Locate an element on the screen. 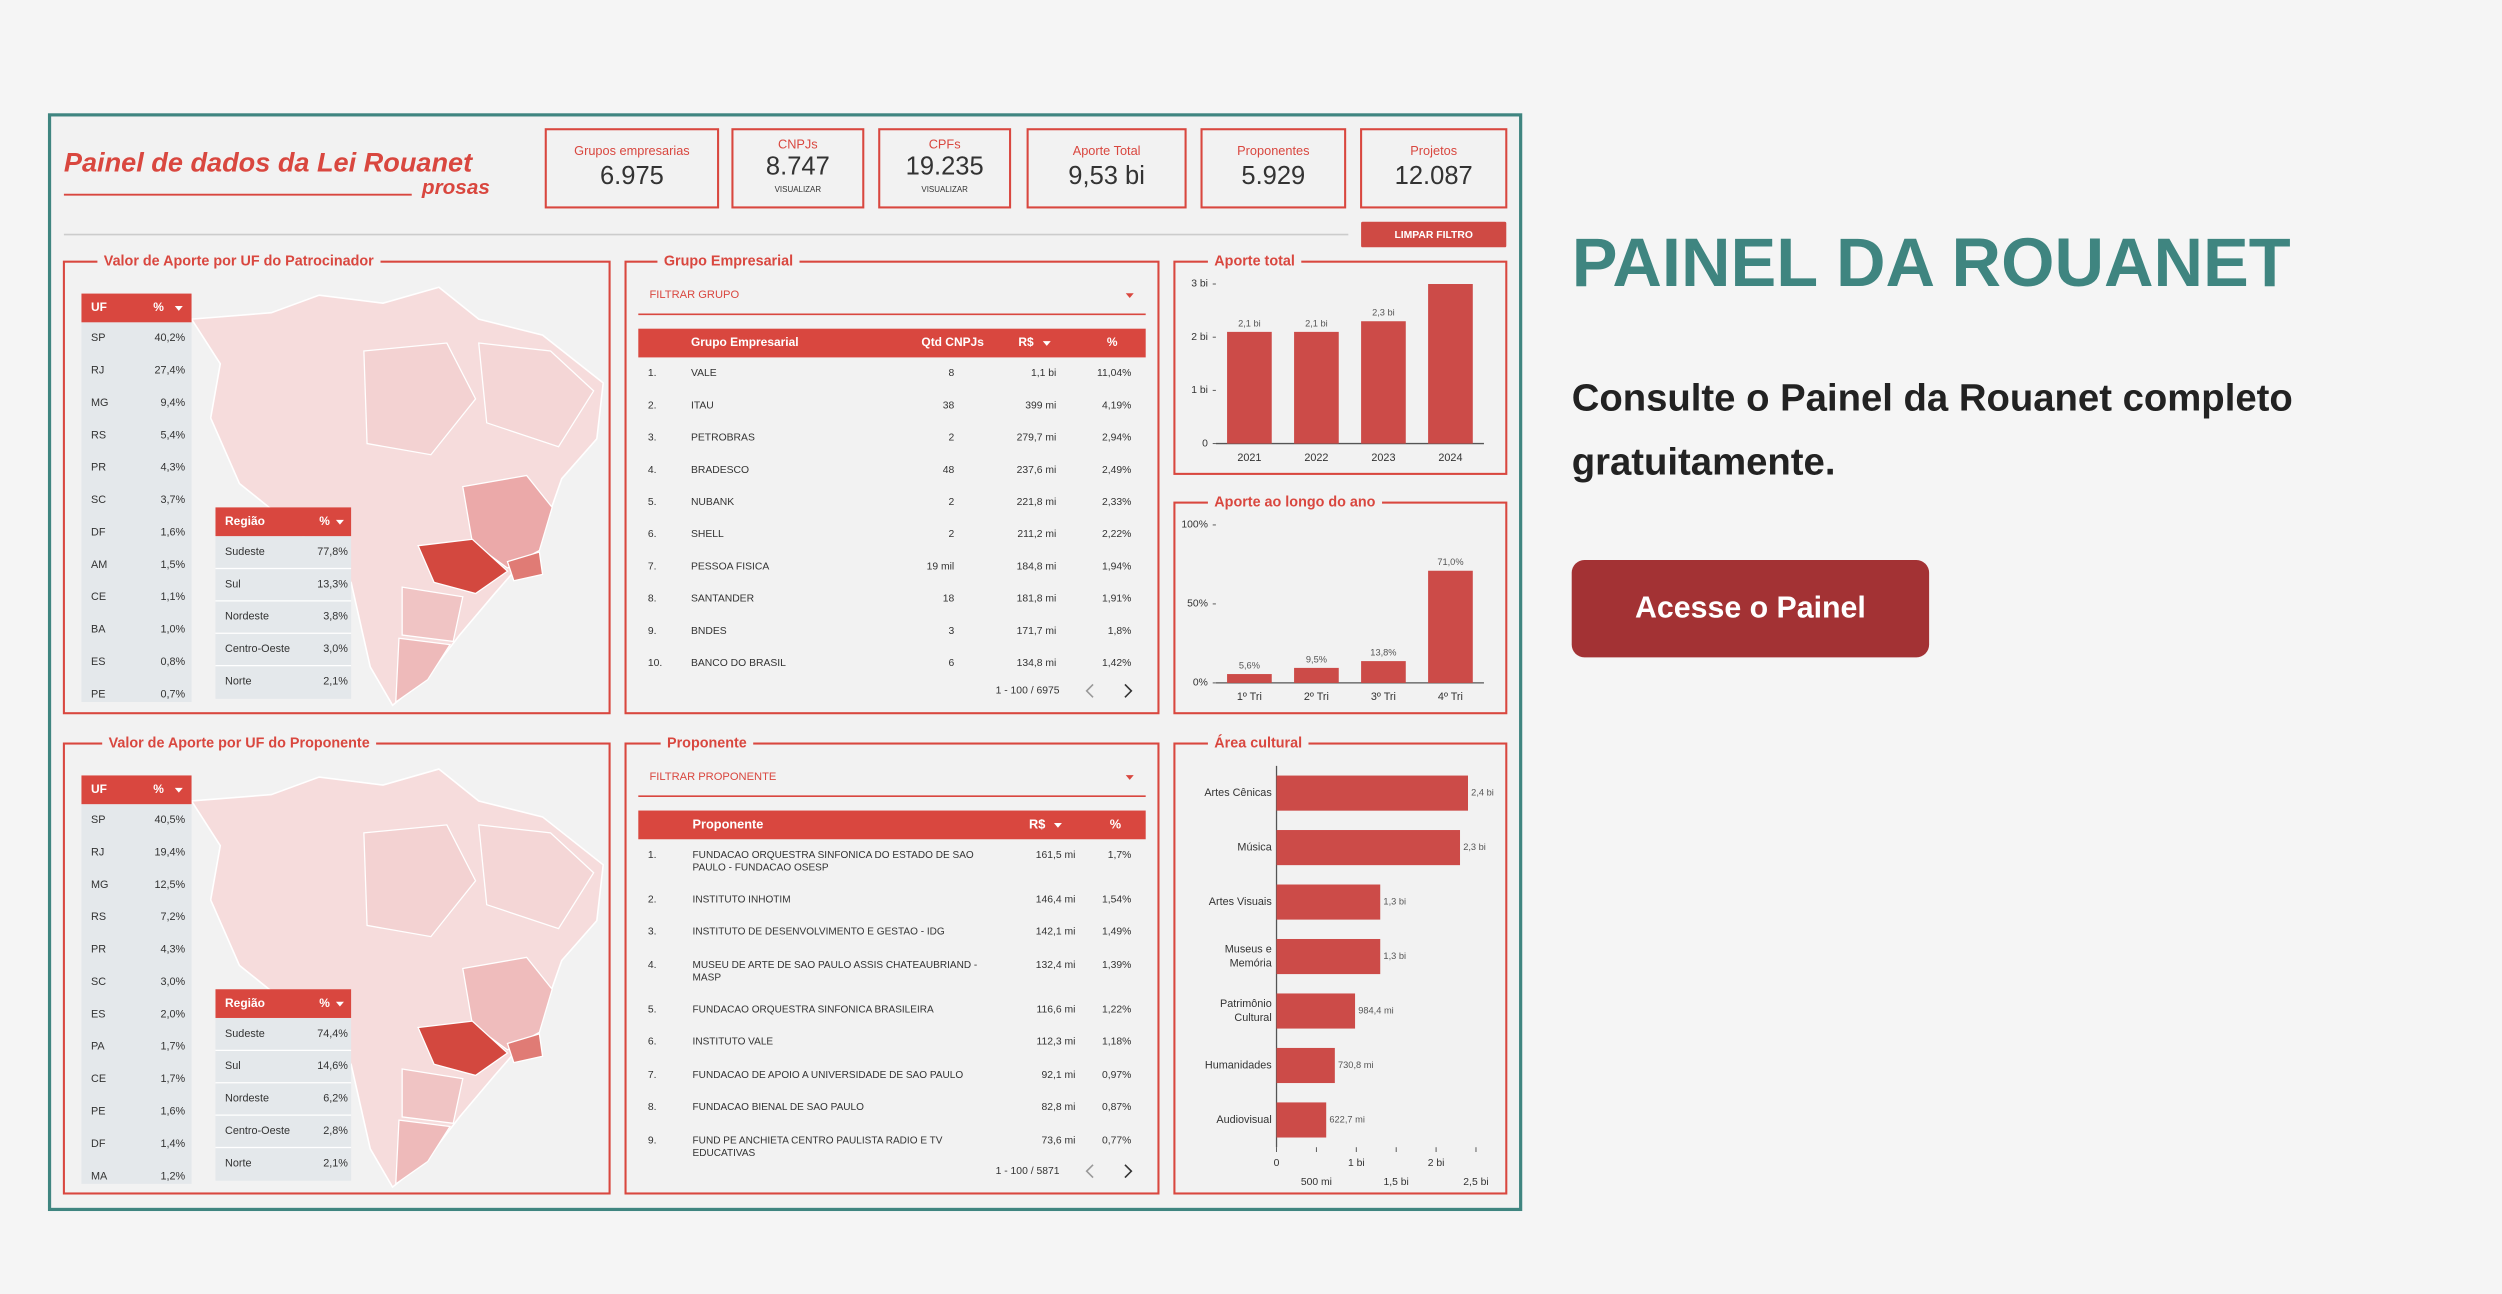  pagination: 1 - 100 / 6975 is located at coordinates (1028, 691).